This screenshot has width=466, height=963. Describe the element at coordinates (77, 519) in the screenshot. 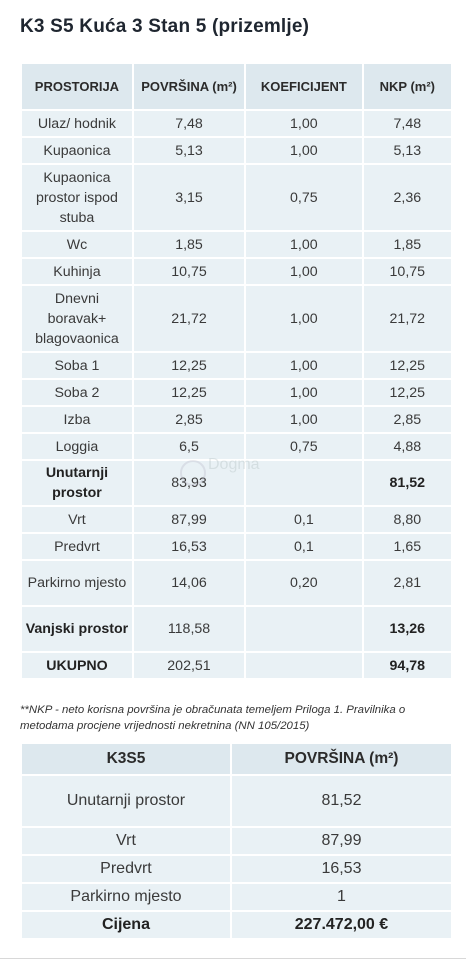

I see `room-name: Vrt` at that location.